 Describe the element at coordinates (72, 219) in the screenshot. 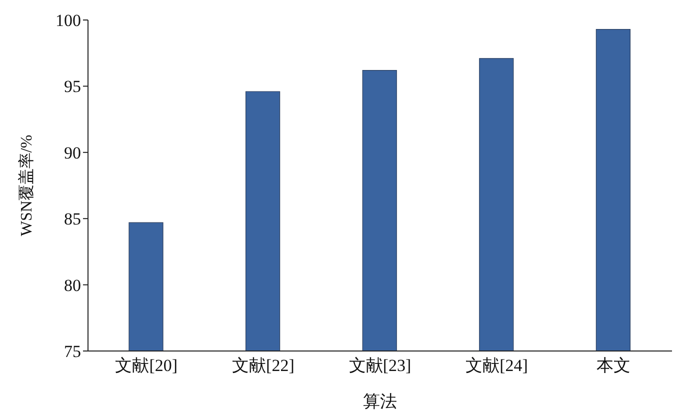

I see `y-tick-label: 85` at that location.